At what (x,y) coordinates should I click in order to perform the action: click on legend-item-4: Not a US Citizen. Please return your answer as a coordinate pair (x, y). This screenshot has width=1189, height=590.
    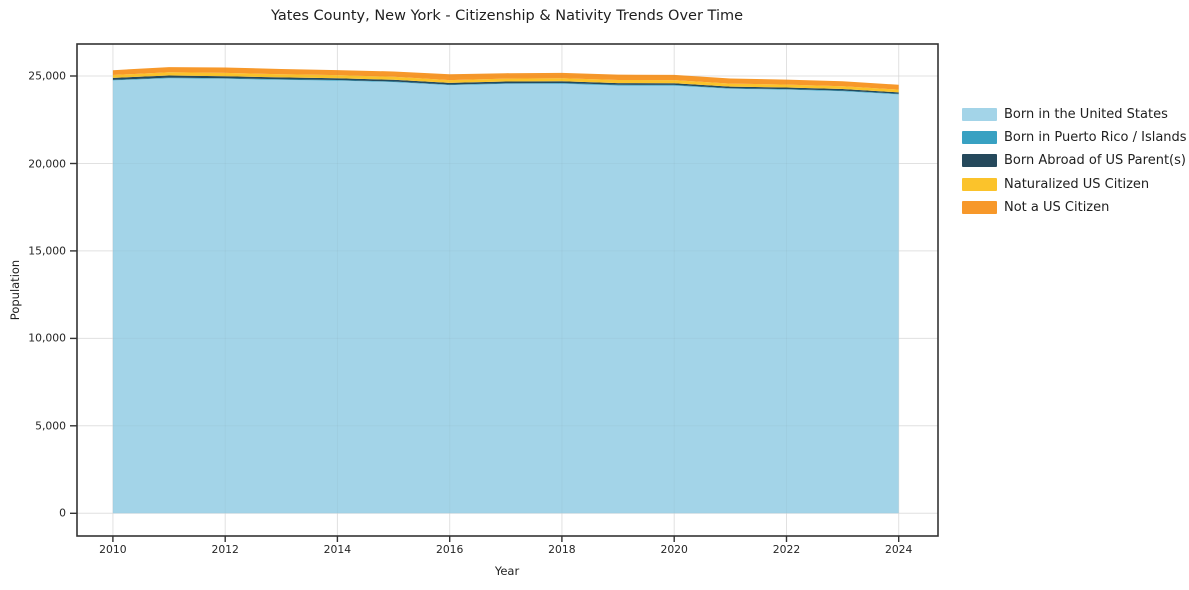
    Looking at the image, I should click on (1074, 207).